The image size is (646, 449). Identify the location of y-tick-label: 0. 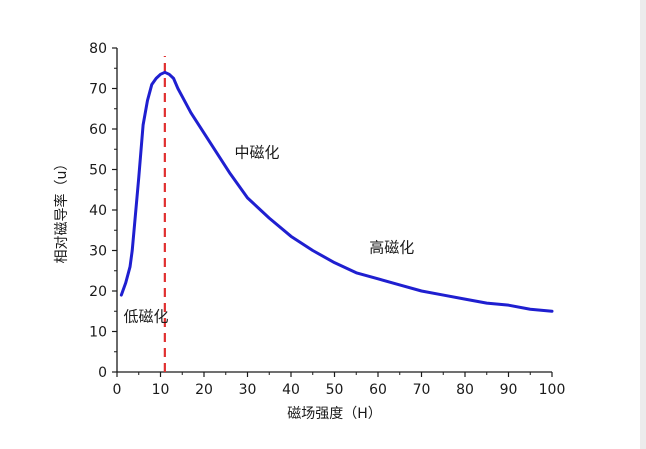
(102, 373).